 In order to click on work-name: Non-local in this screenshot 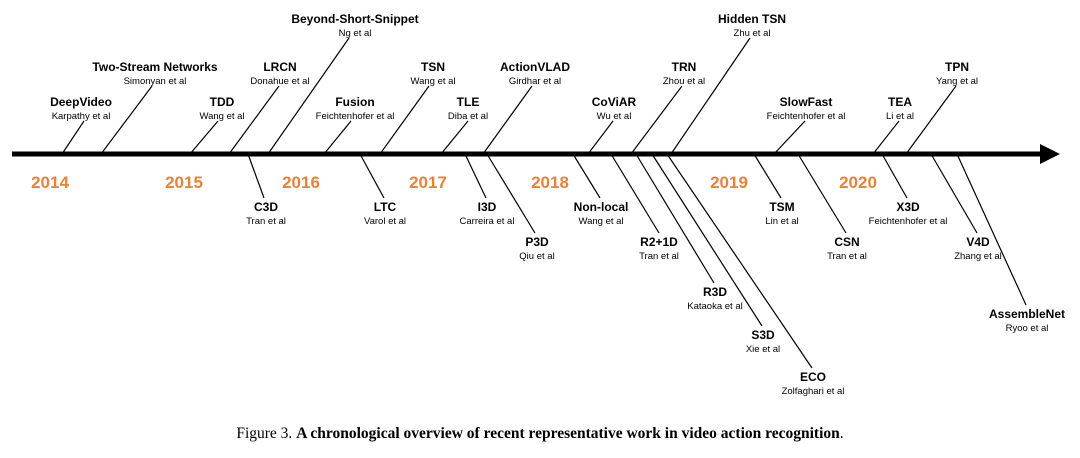, I will do `click(601, 207)`.